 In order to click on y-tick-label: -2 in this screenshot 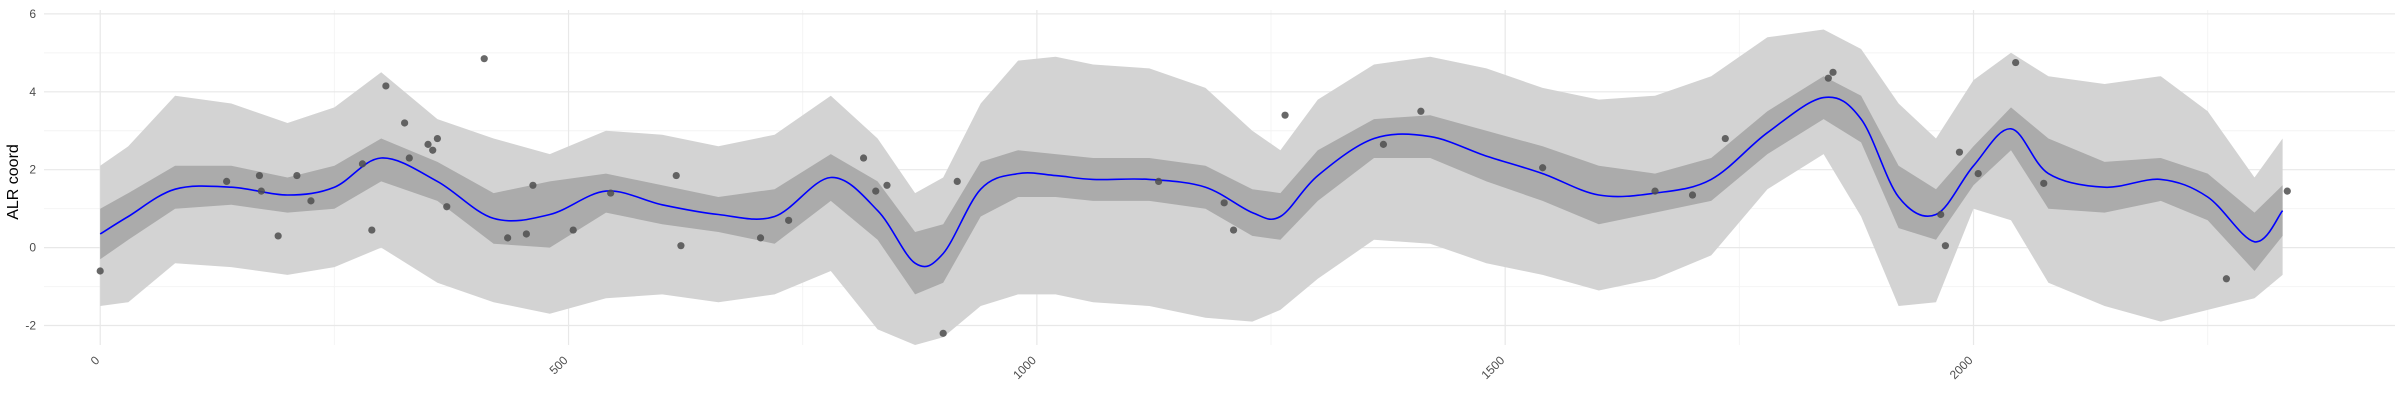, I will do `click(30, 326)`.